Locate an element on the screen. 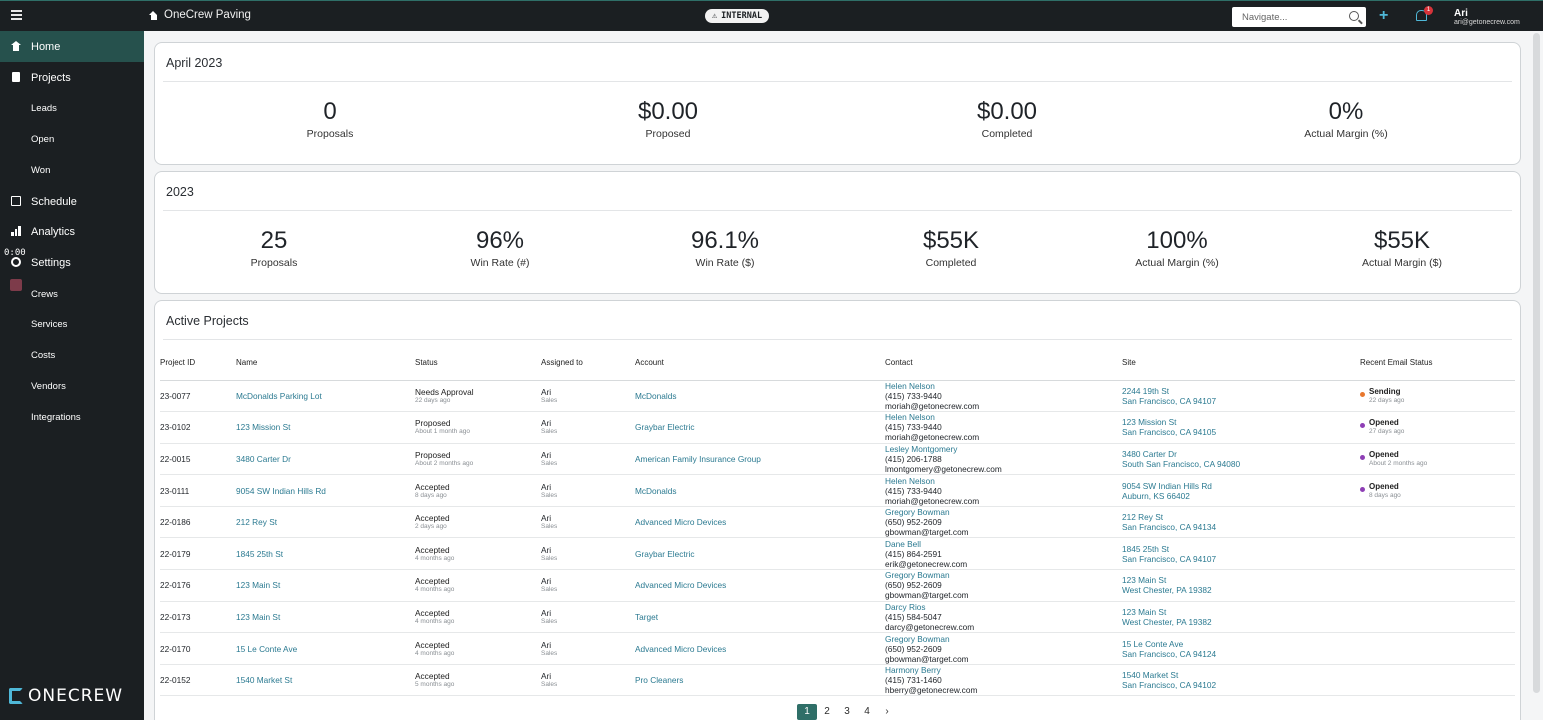 This screenshot has width=1543, height=720. project-name-link: 15 Le Conte Ave is located at coordinates (267, 648).